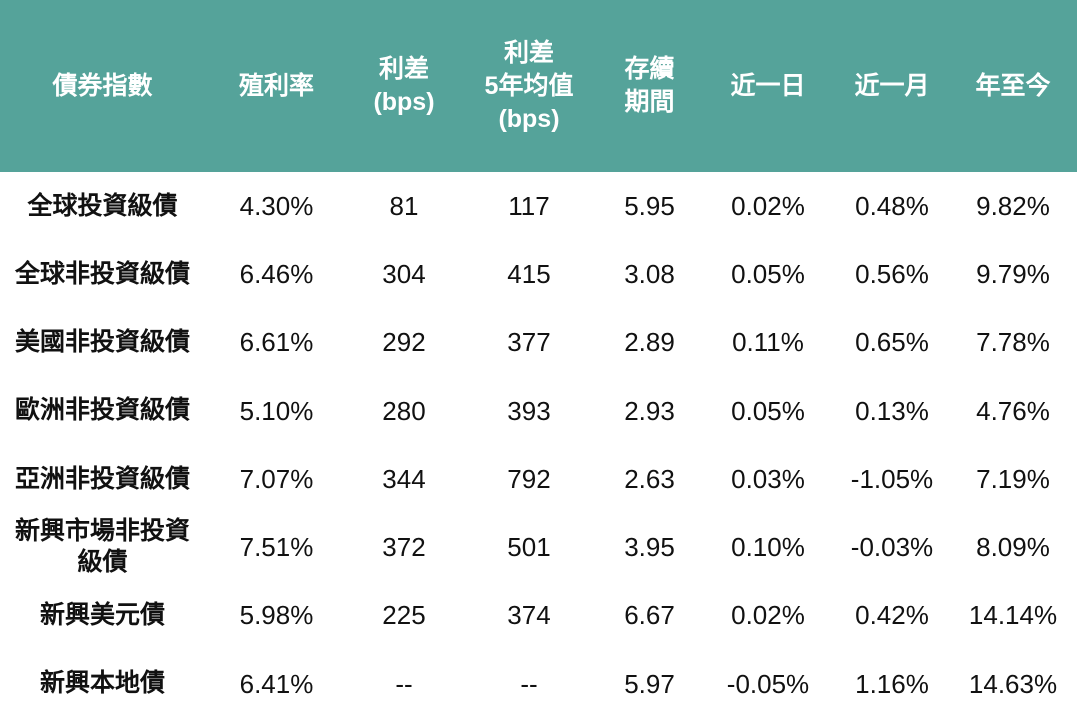  Describe the element at coordinates (1013, 205) in the screenshot. I see `cell-ytd: 9.82%` at that location.